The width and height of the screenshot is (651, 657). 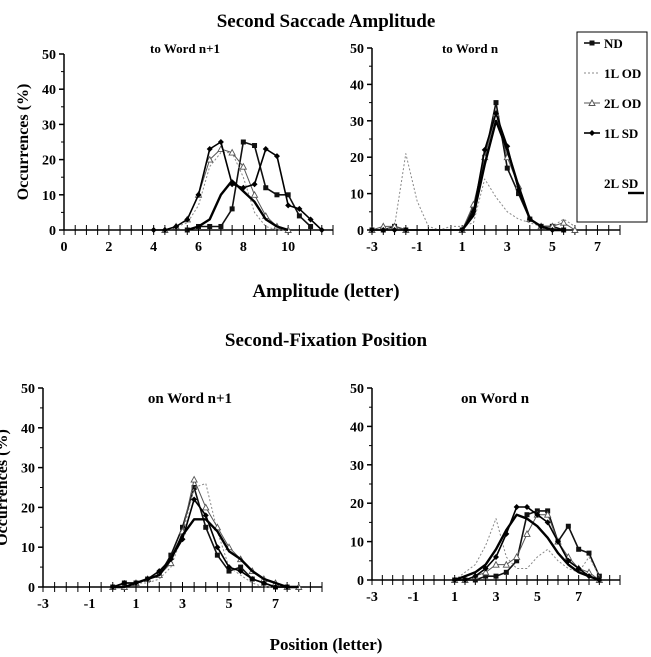 What do you see at coordinates (622, 73) in the screenshot?
I see `legend-label: 1L OD` at bounding box center [622, 73].